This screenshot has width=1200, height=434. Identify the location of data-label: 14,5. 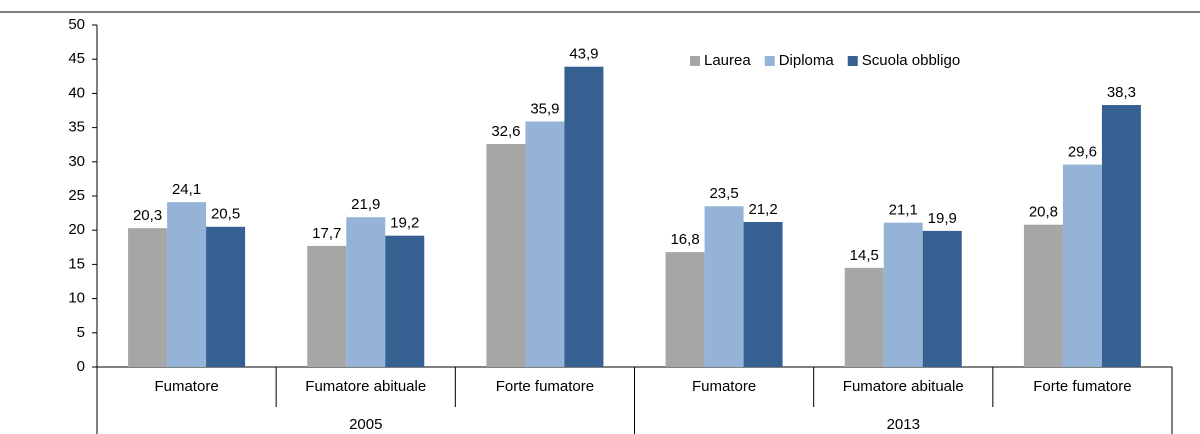
(864, 255).